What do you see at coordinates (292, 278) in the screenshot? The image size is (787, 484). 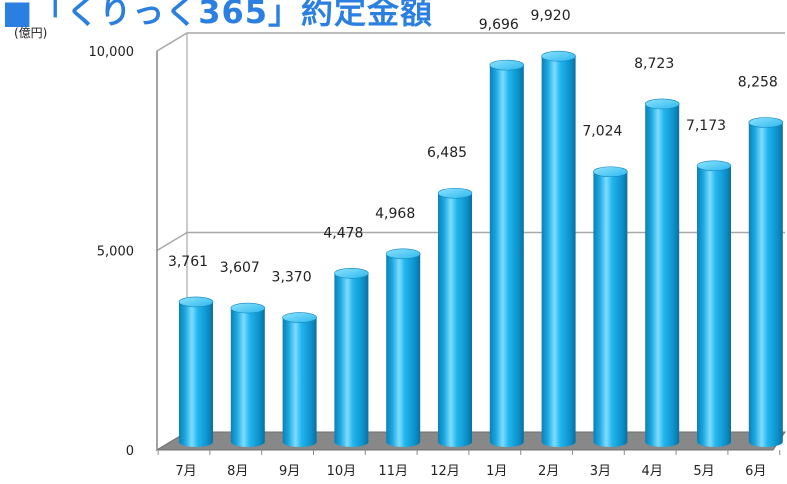 I see `data-label: 3,370` at bounding box center [292, 278].